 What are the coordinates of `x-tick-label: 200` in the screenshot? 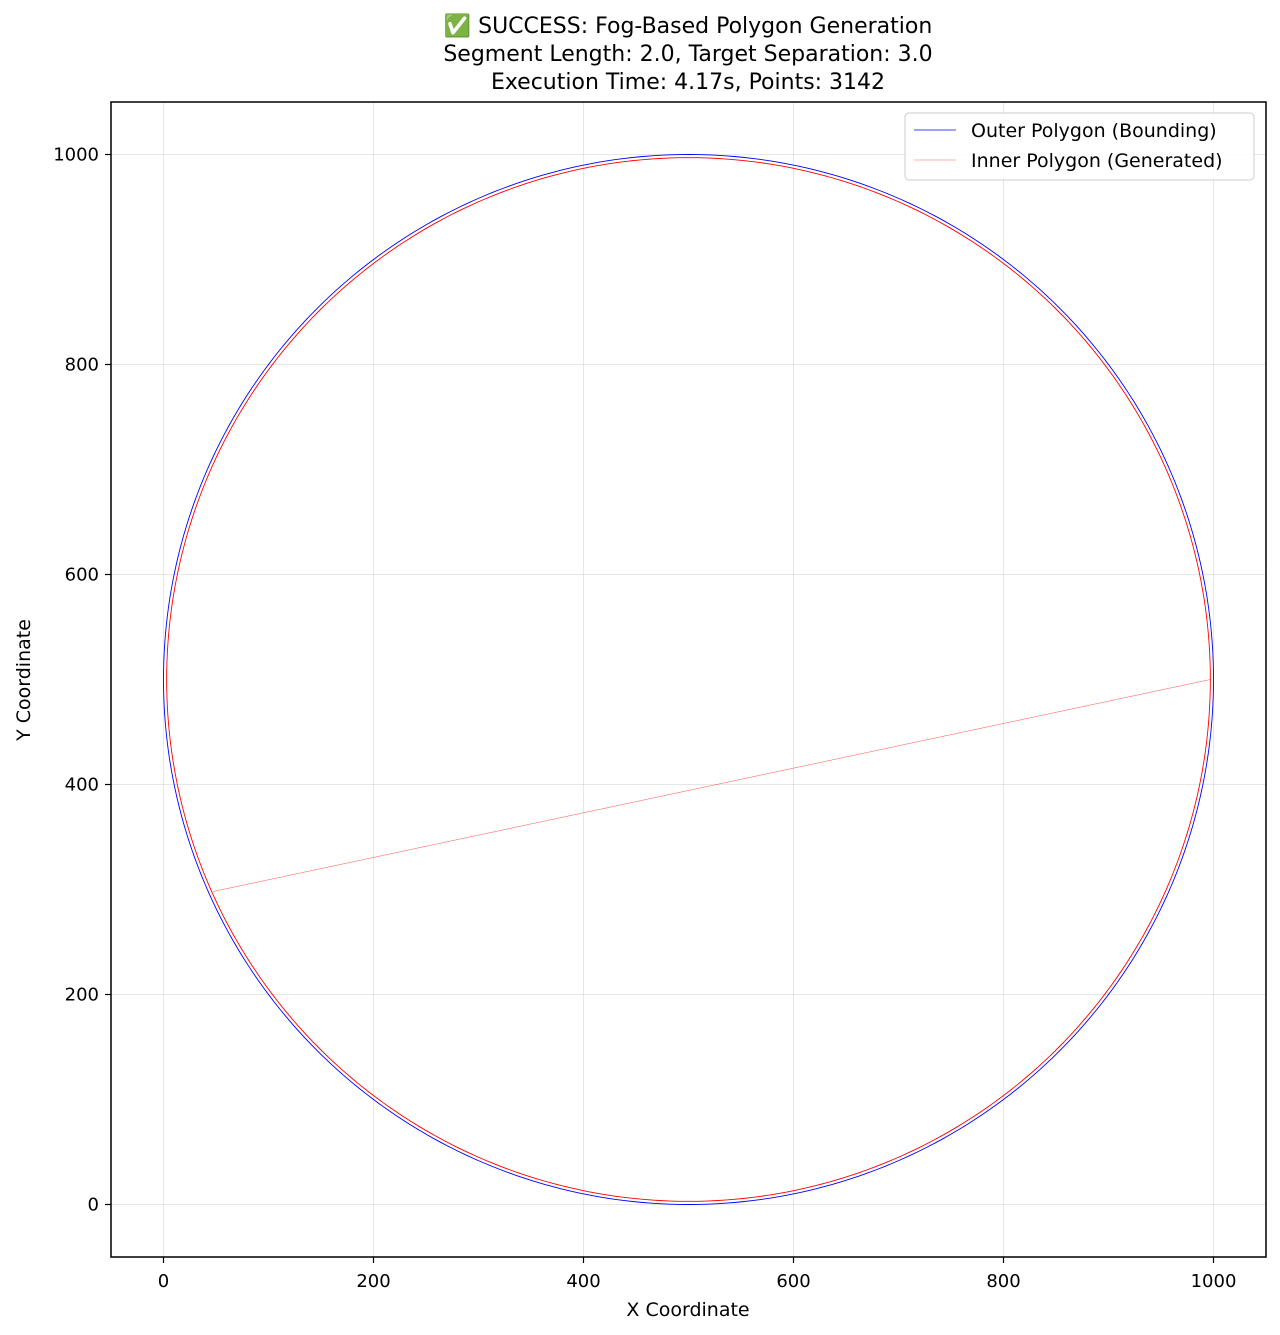 It's located at (373, 1281).